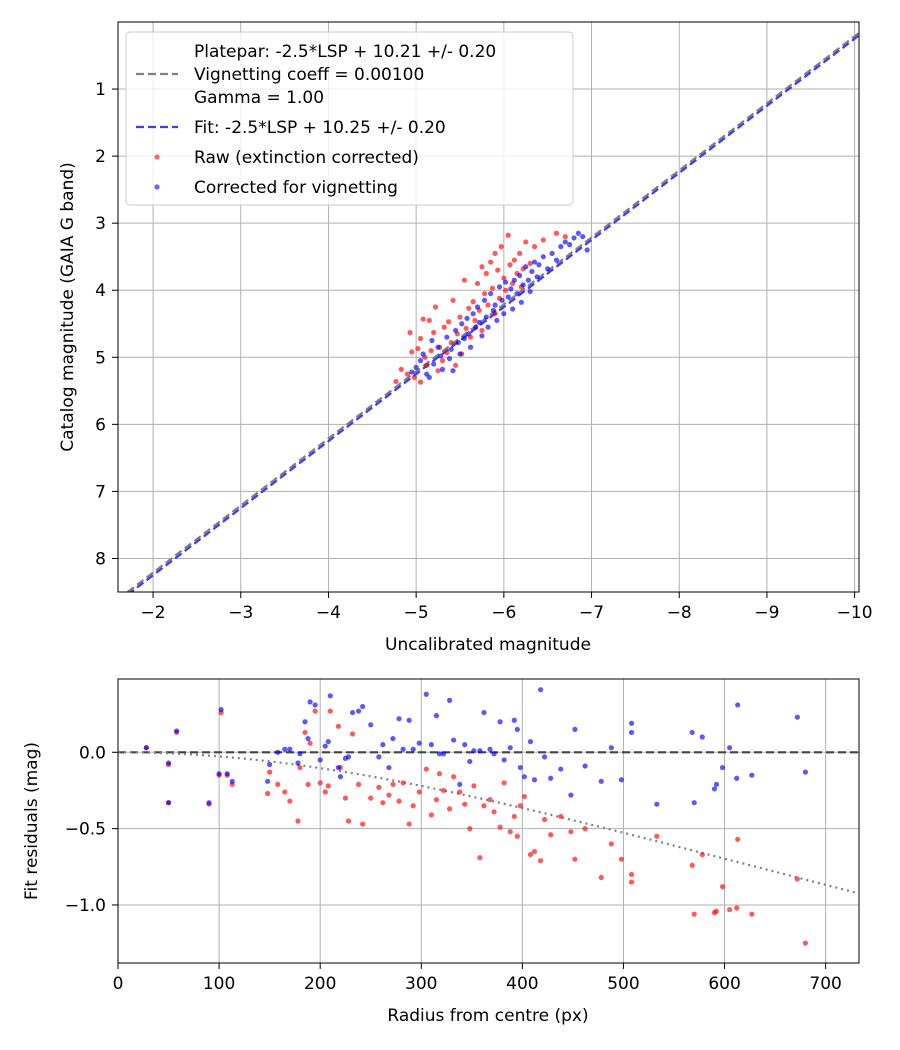 This screenshot has width=900, height=1050. I want to click on t-y-tick-label: 1, so click(100, 90).